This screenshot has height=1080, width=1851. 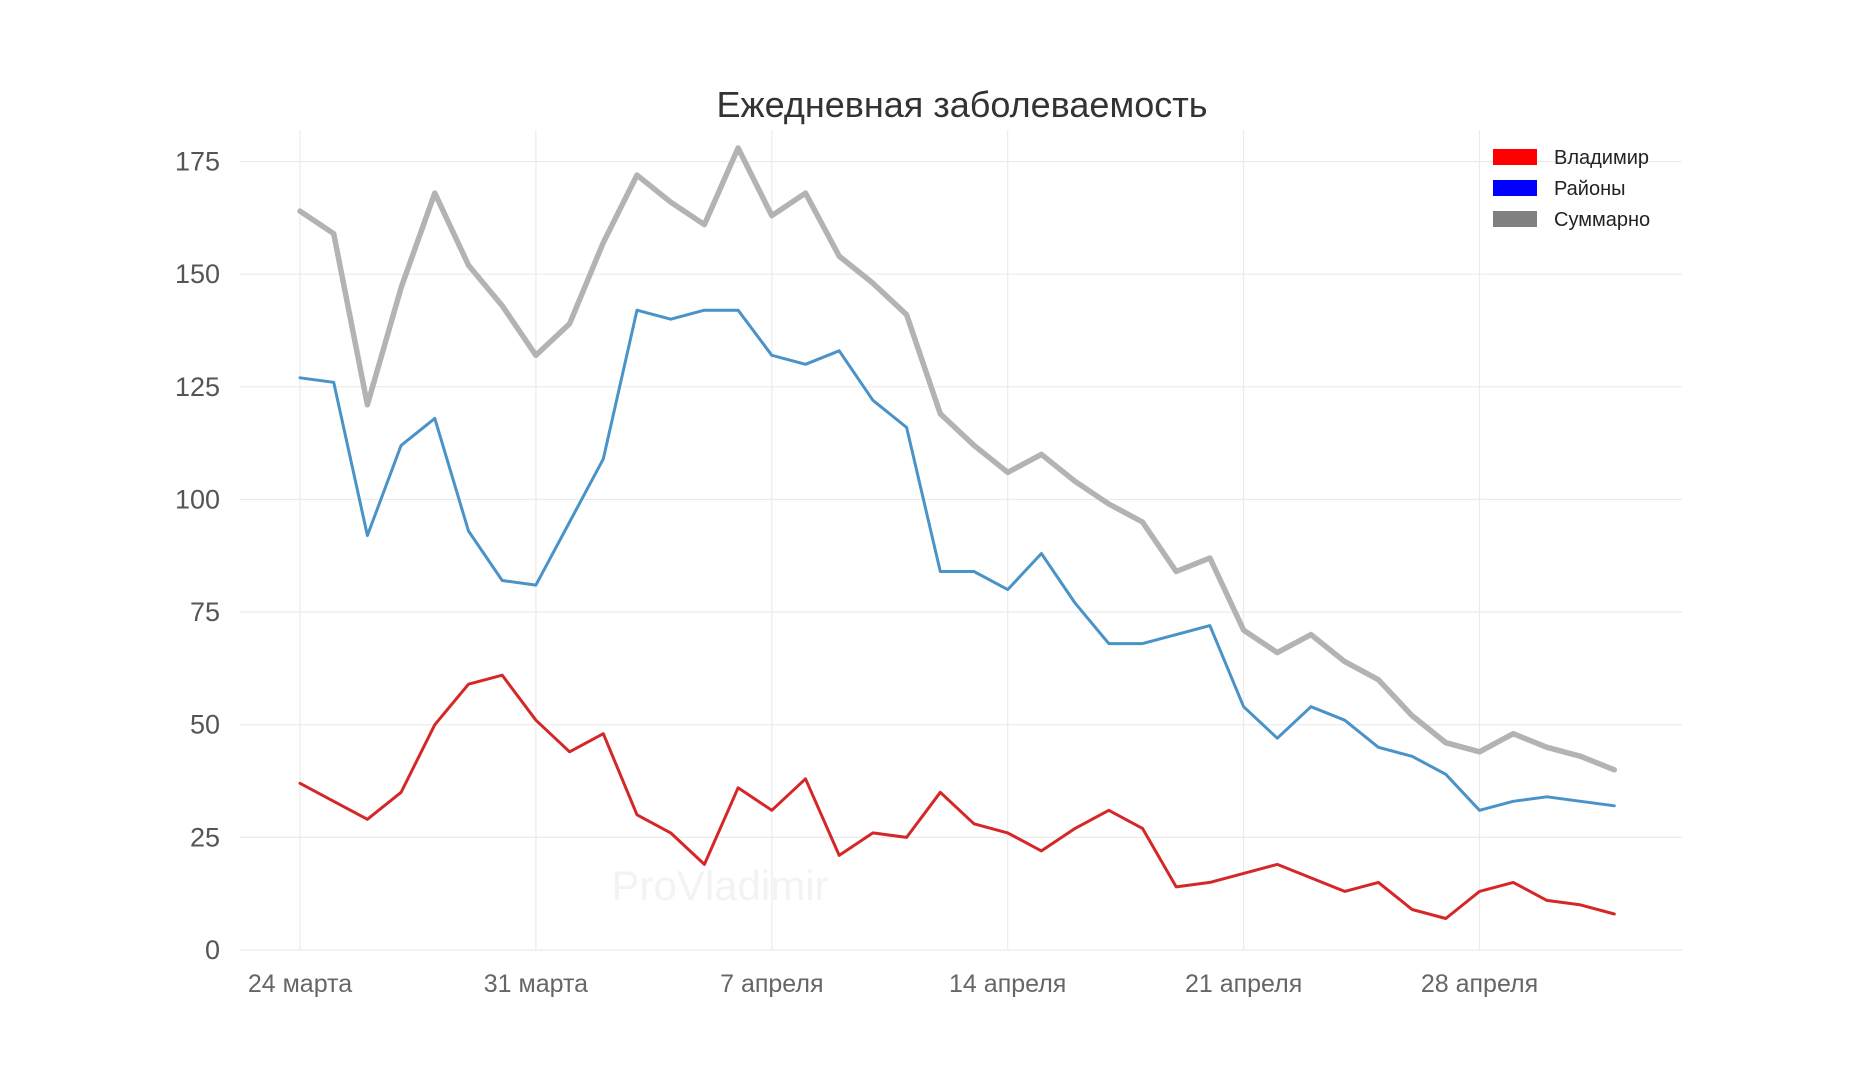 I want to click on x-tick-label: 31 марта, so click(x=536, y=984).